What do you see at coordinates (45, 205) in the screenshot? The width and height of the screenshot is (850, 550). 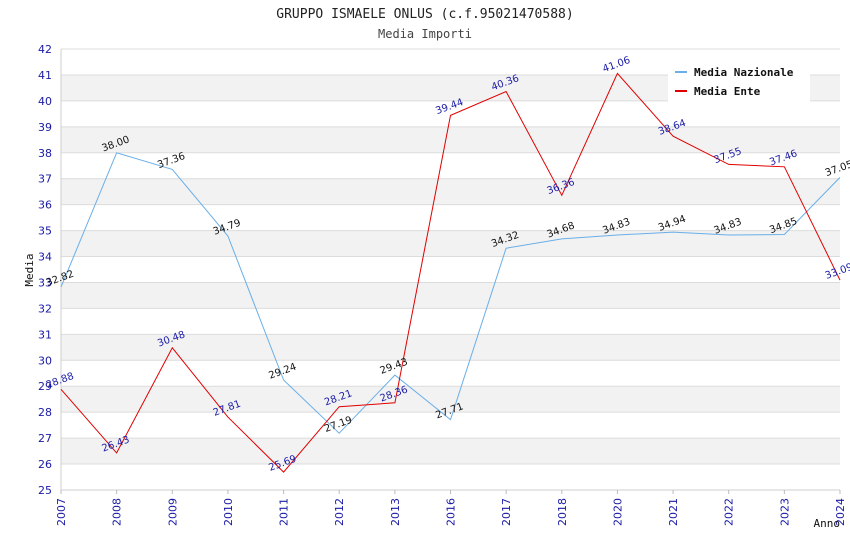 I see `y-tick-label: 36` at bounding box center [45, 205].